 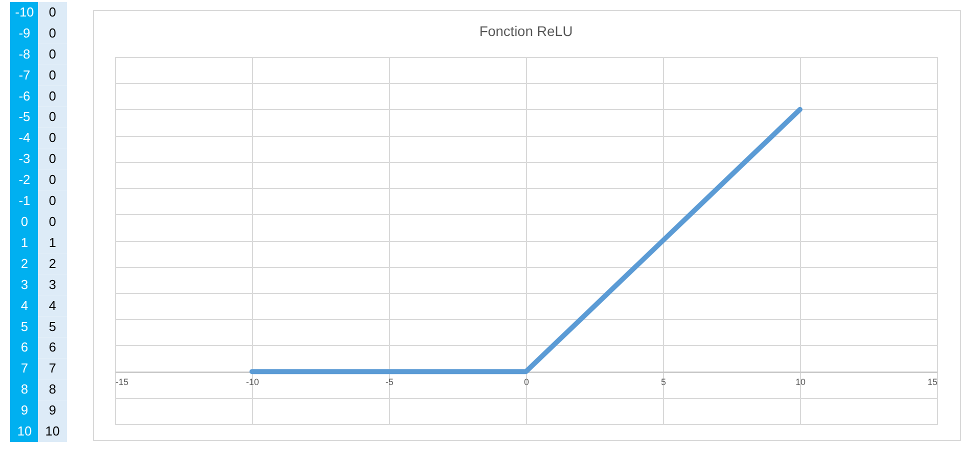 I want to click on data-label: 8, so click(x=52, y=389).